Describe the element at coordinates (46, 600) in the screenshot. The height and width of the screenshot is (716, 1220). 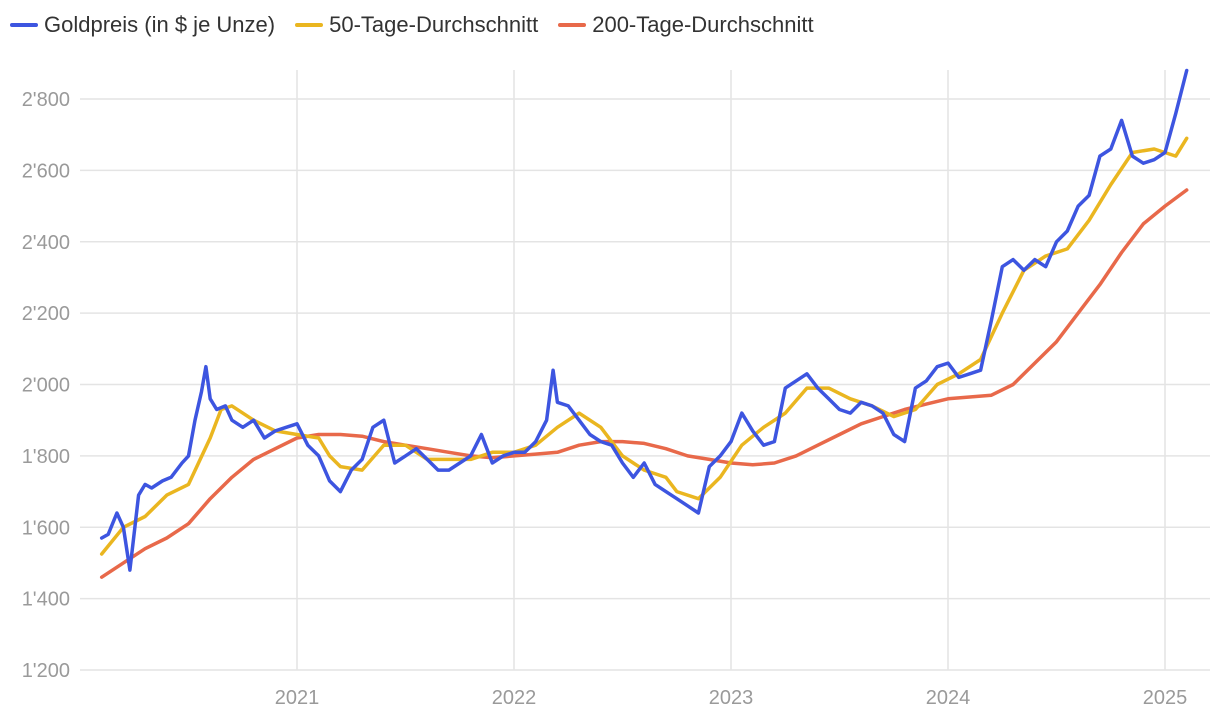
I see `y-tick-label: 1'400` at that location.